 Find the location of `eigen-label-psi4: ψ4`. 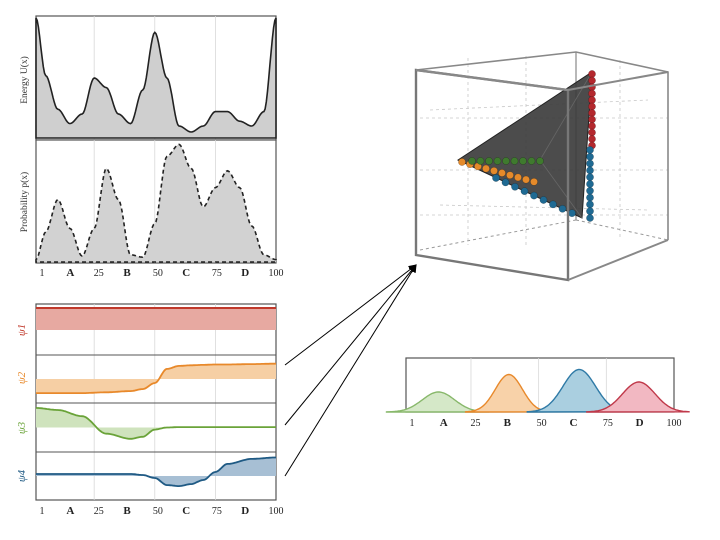

eigen-label-psi4: ψ4 is located at coordinates (22, 475).